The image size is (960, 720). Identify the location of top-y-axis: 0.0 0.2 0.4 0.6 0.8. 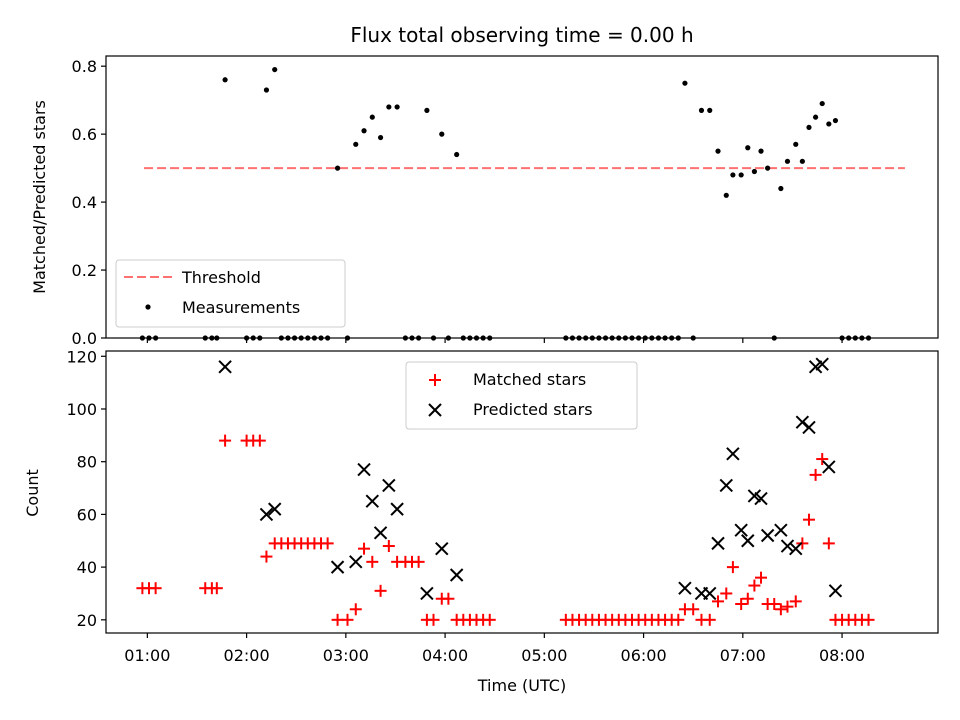
(89, 202).